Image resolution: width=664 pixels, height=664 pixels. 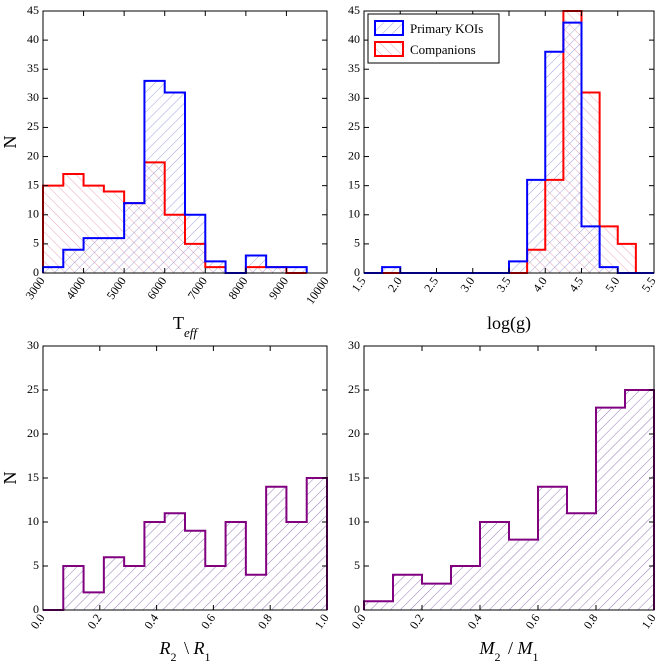 What do you see at coordinates (540, 284) in the screenshot?
I see `logg-histogram-xtick-label-5: 4.0` at bounding box center [540, 284].